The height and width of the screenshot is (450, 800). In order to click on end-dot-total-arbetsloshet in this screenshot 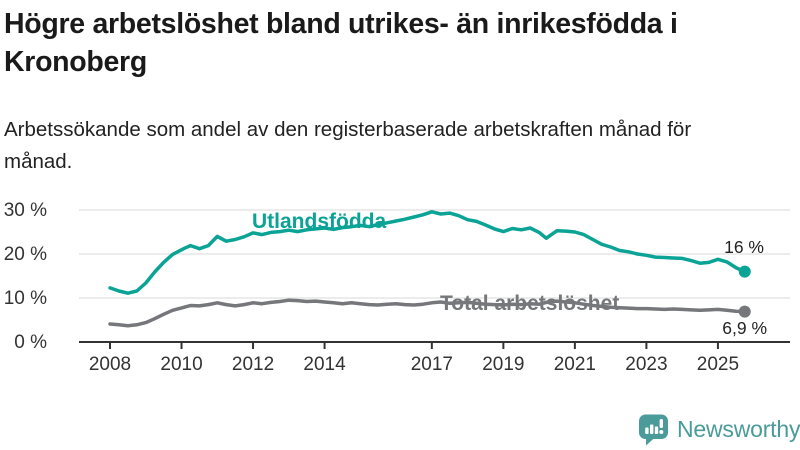, I will do `click(744, 311)`.